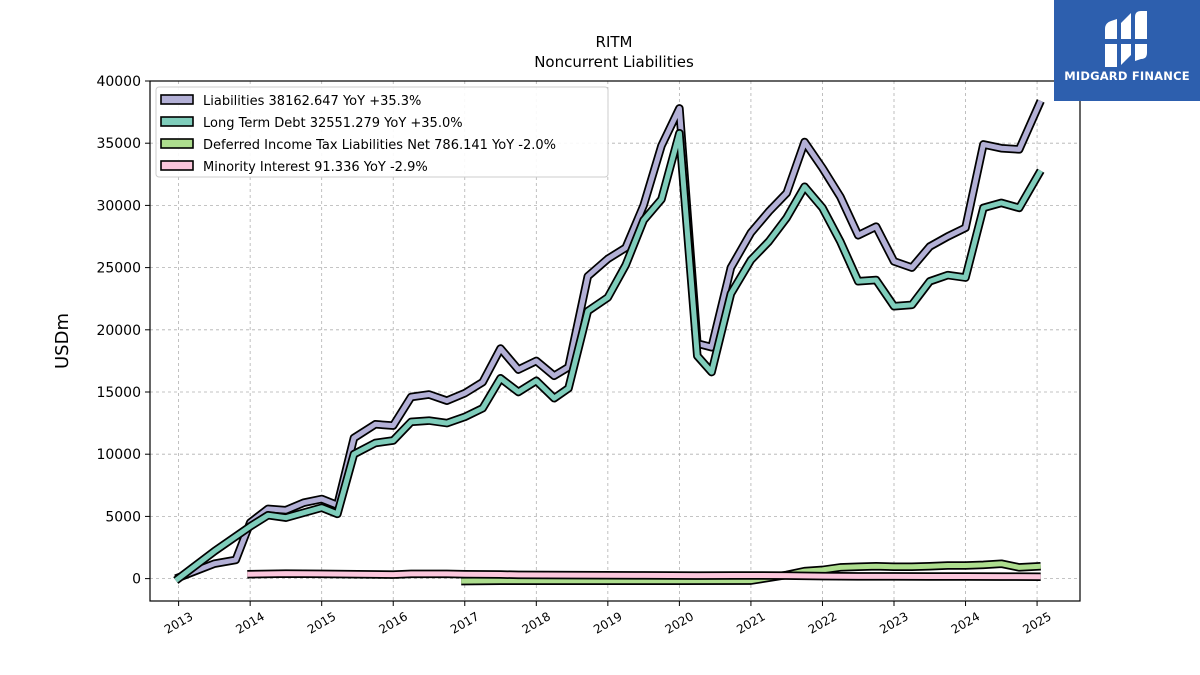  Describe the element at coordinates (118, 269) in the screenshot. I see `y-tick-label: 25000` at that location.